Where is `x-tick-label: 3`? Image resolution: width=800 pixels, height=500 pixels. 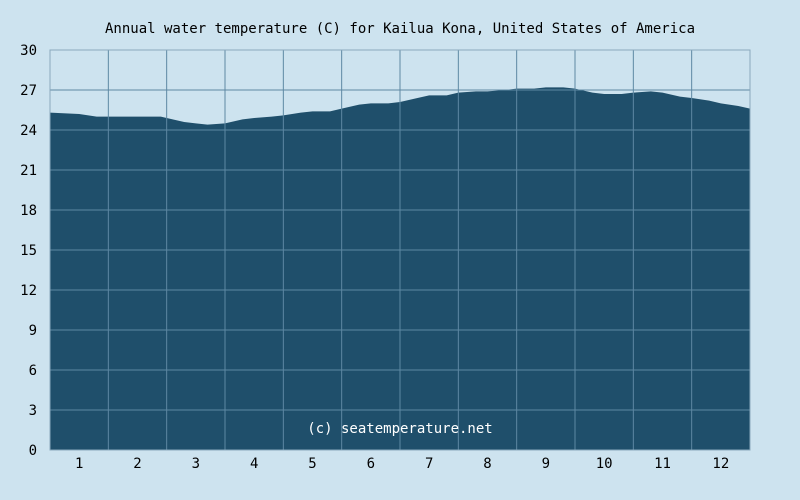 x-tick-label: 3 is located at coordinates (196, 464).